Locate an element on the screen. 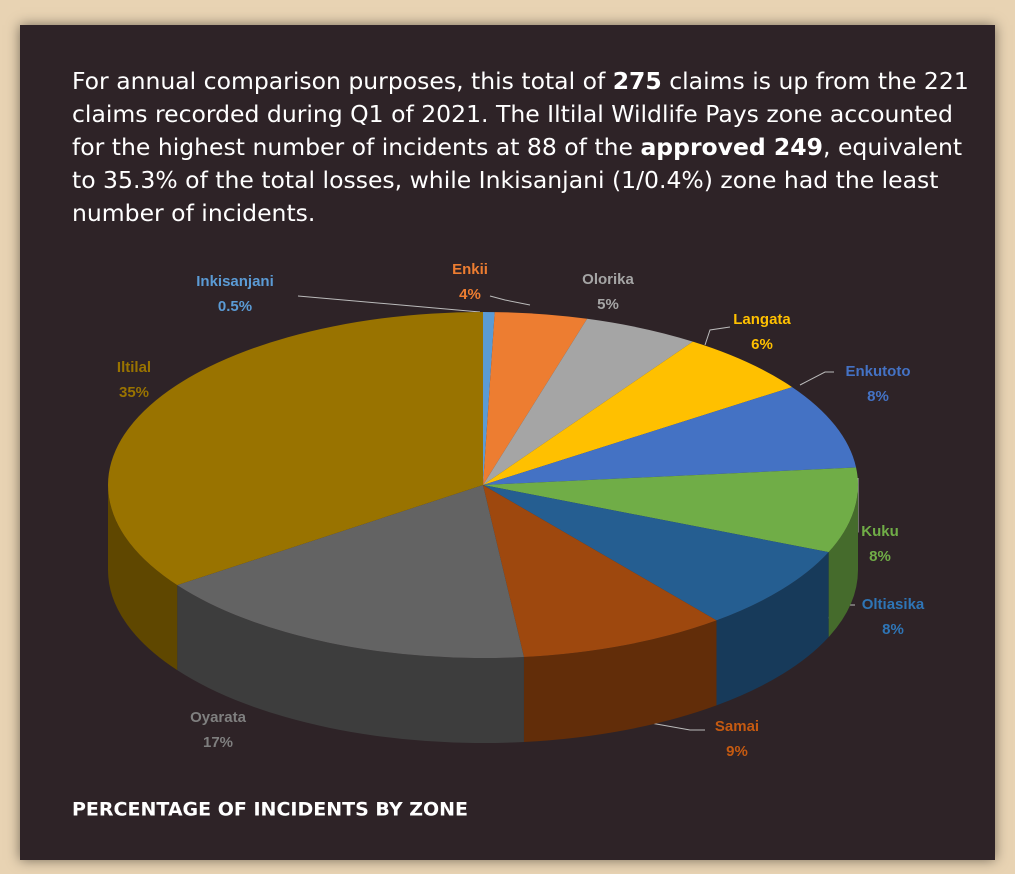  slice-value-label: 6% is located at coordinates (762, 344).